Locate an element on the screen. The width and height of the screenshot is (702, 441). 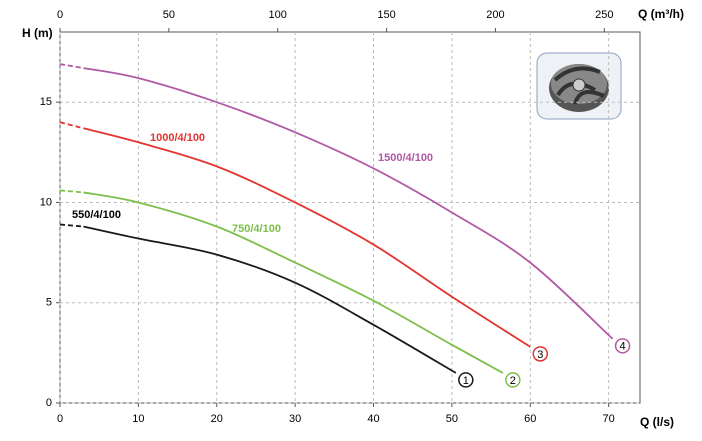
x2-tick-label: 200 is located at coordinates (495, 15).